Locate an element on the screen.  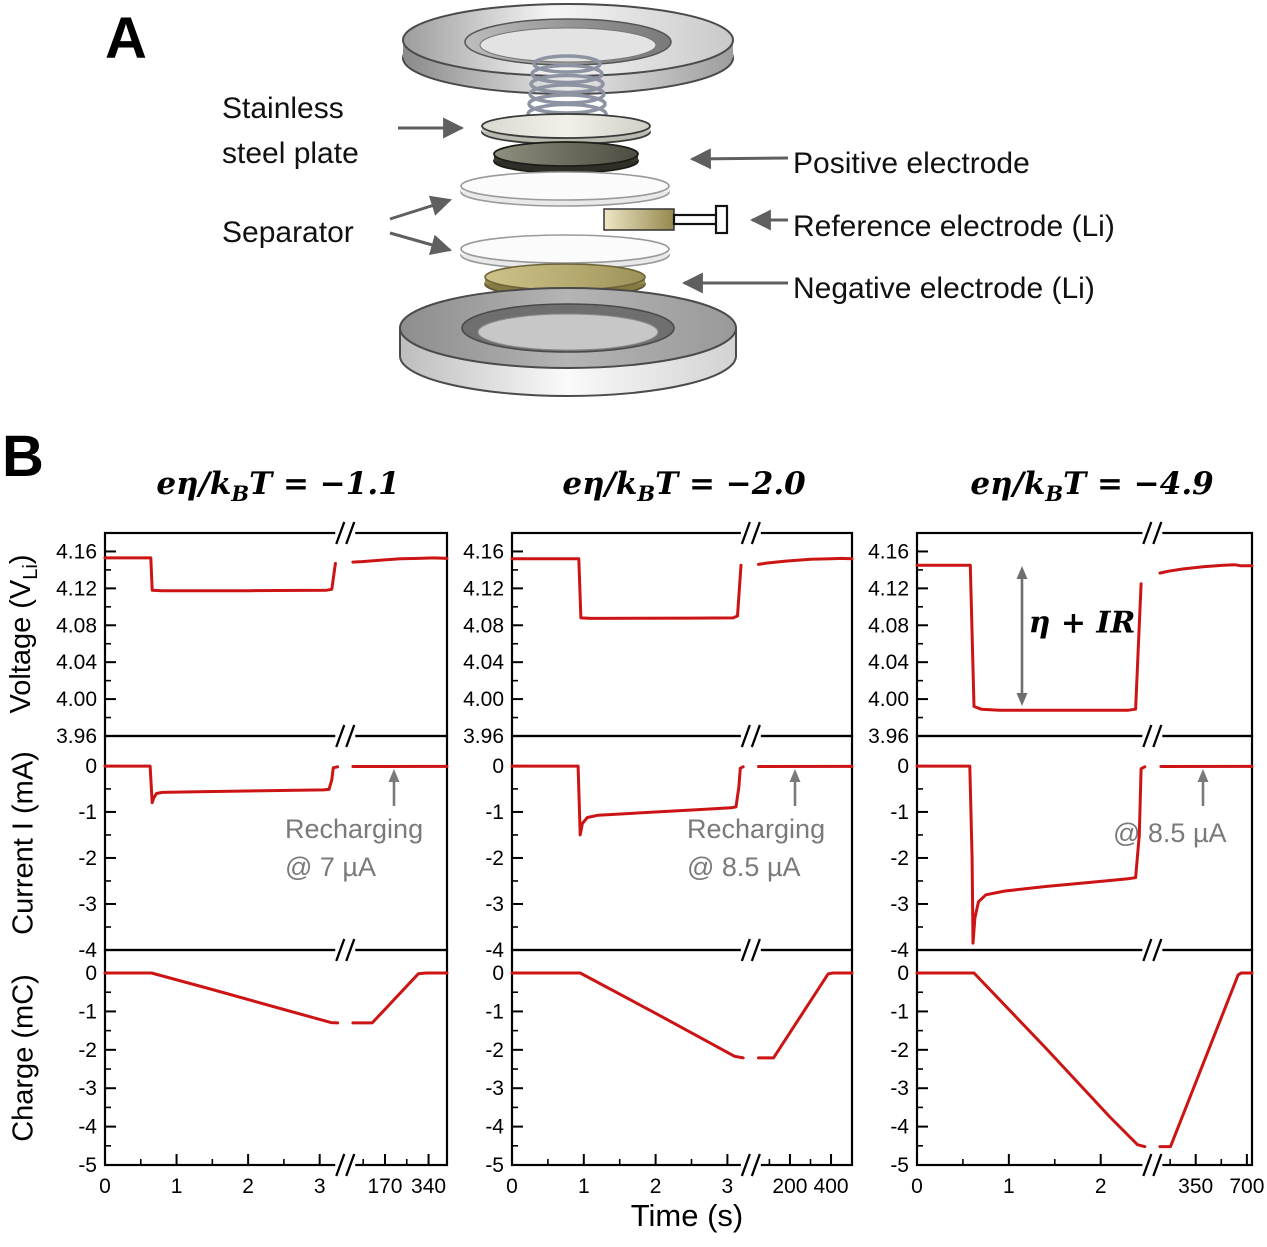
stainless-steel-plate is located at coordinates (566, 129).